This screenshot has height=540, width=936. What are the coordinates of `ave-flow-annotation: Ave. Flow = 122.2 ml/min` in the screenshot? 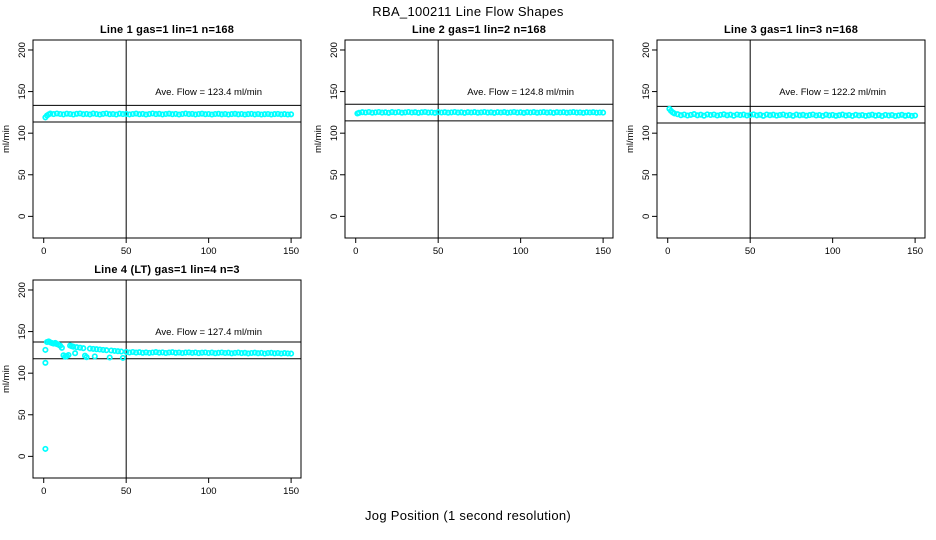 It's located at (832, 92).